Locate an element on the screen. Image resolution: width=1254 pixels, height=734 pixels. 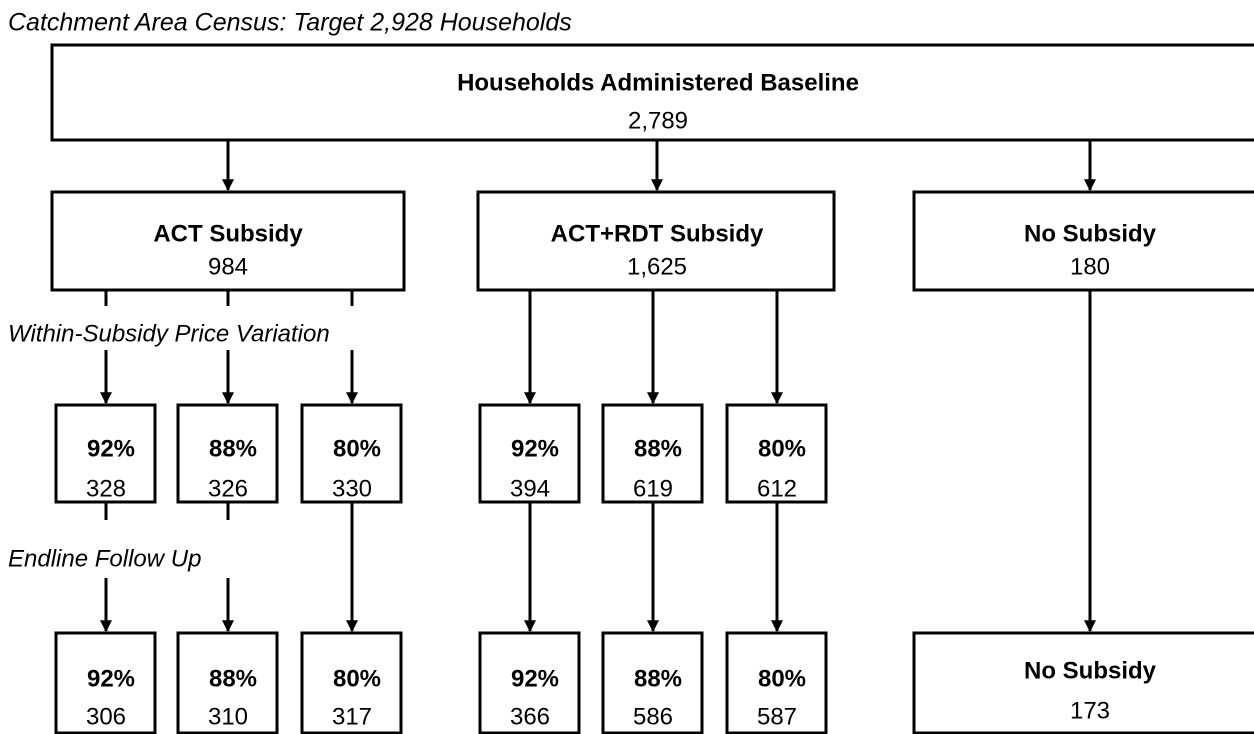
endline-count: 306 is located at coordinates (106, 716).